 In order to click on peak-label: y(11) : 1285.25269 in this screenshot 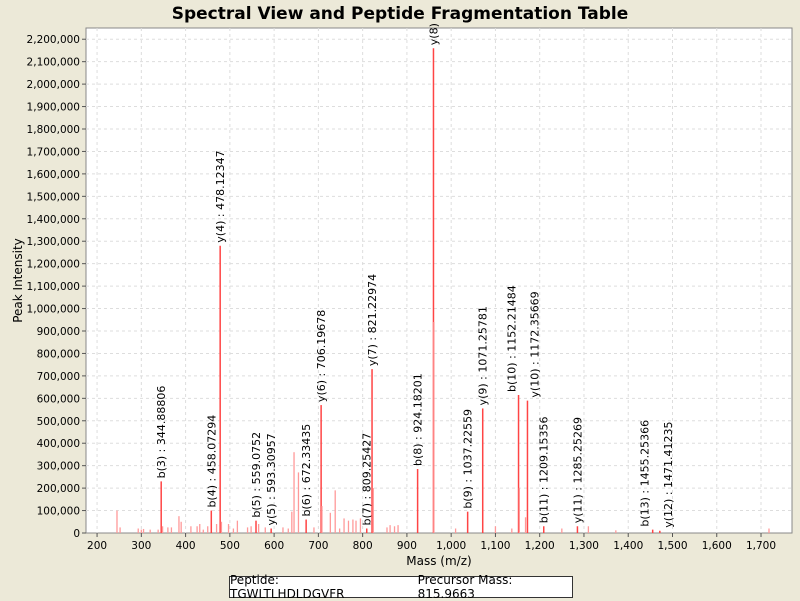, I will do `click(577, 470)`.